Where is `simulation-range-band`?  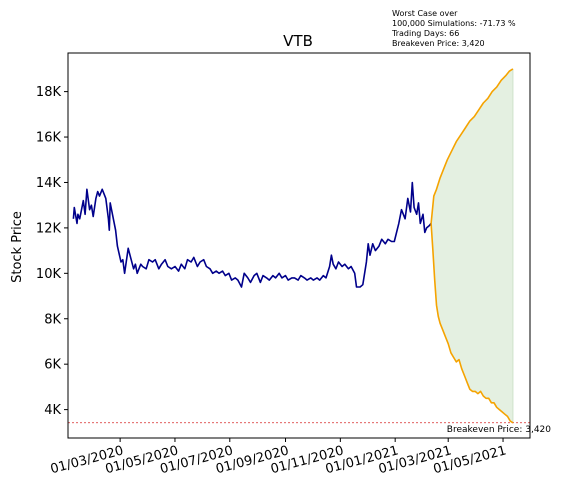
simulation-range-band is located at coordinates (472, 245).